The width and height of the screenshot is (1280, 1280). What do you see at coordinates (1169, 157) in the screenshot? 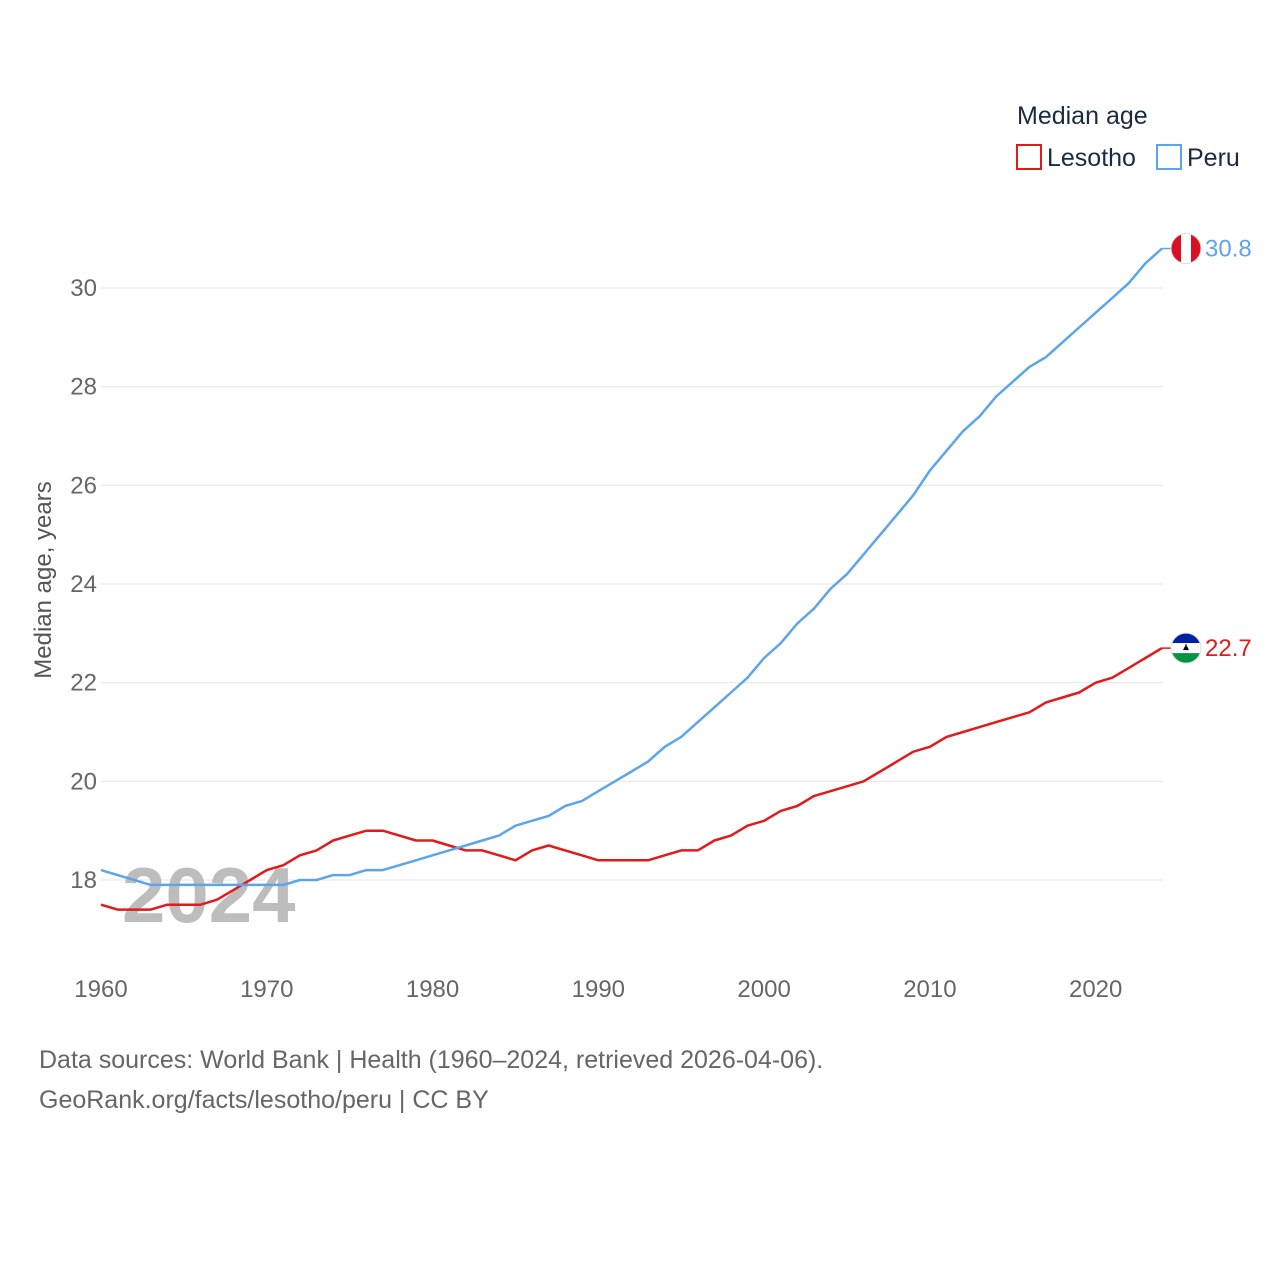
I see `legend-swatch-peru` at bounding box center [1169, 157].